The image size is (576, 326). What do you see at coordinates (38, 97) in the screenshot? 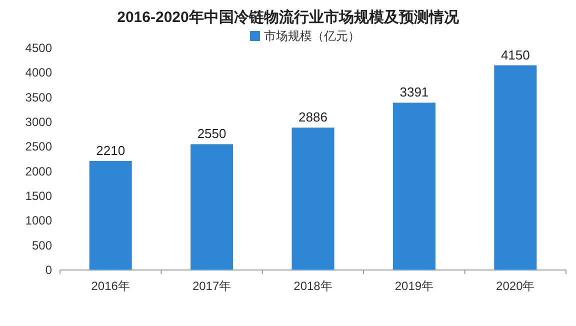
I see `y-tick-label: 3500` at bounding box center [38, 97].